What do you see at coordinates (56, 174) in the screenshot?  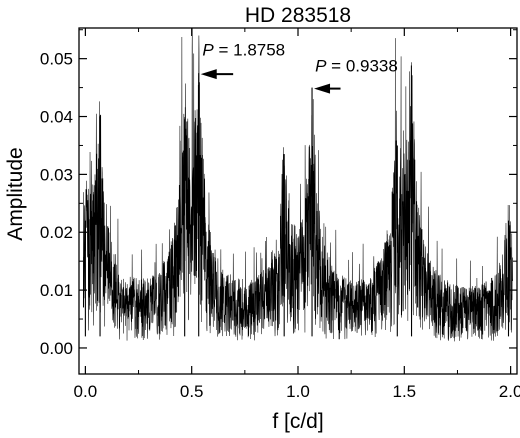 I see `y-tick-label-3: 0.03` at bounding box center [56, 174].